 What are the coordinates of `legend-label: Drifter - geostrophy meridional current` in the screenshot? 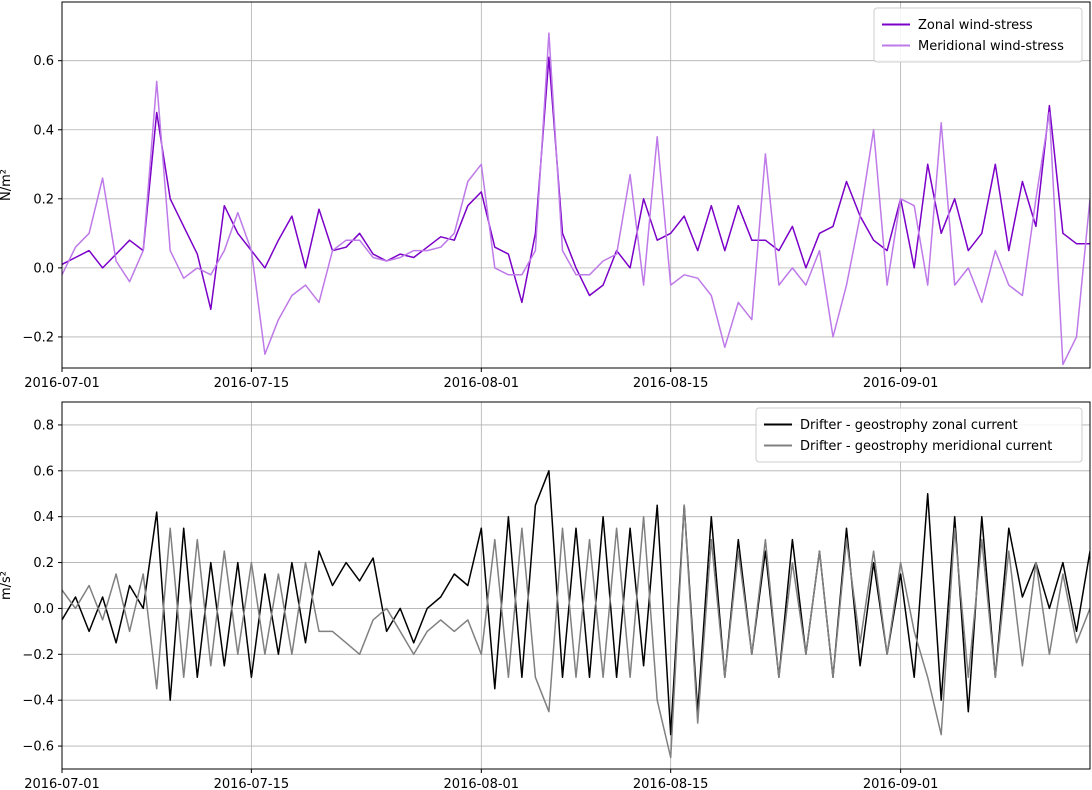 It's located at (926, 446).